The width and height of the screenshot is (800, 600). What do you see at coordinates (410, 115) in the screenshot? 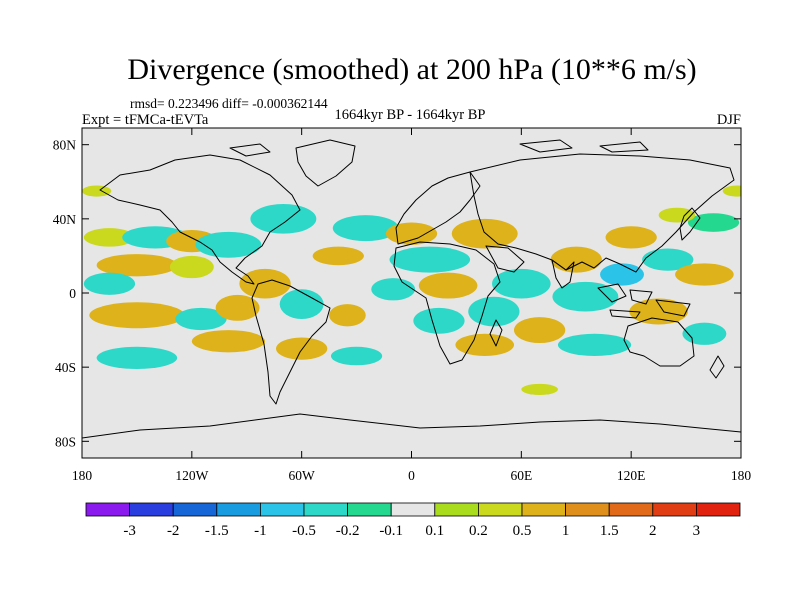
I see `time-label: 1664kyr BP - 1664kyr BP` at bounding box center [410, 115].